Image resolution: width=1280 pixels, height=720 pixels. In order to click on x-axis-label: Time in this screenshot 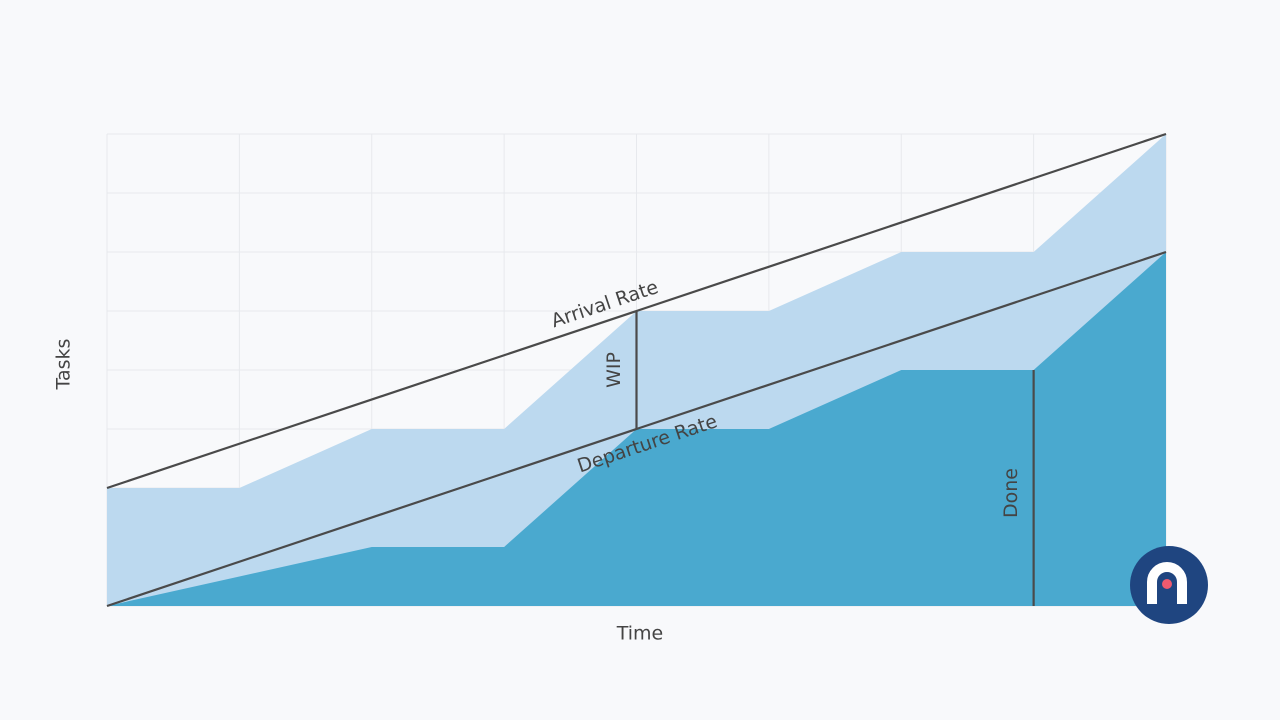, I will do `click(640, 634)`.